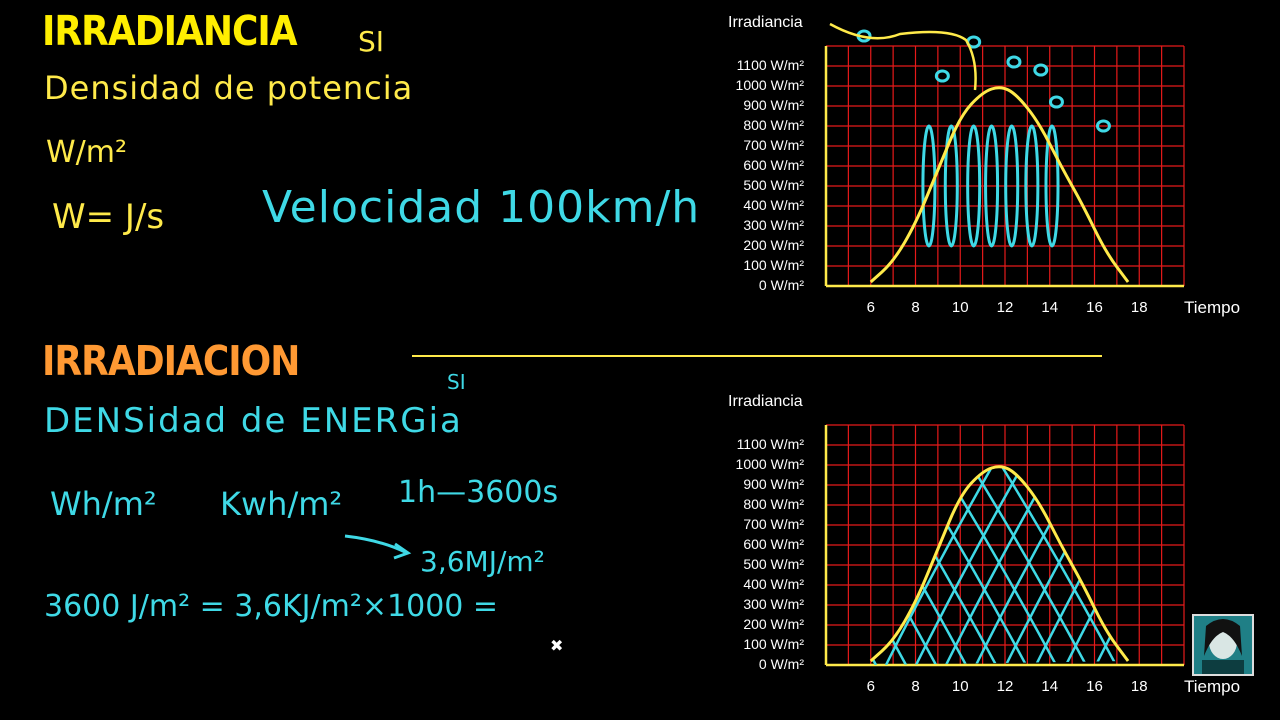 This screenshot has width=1280, height=720. What do you see at coordinates (482, 561) in the screenshot?
I see `arrow-result: 3,6MJ/m²` at bounding box center [482, 561].